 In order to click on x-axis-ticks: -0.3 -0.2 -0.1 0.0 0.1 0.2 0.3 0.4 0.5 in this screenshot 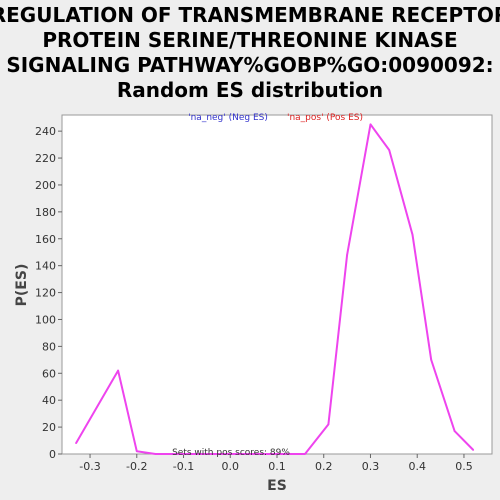, I will do `click(276, 463)`.